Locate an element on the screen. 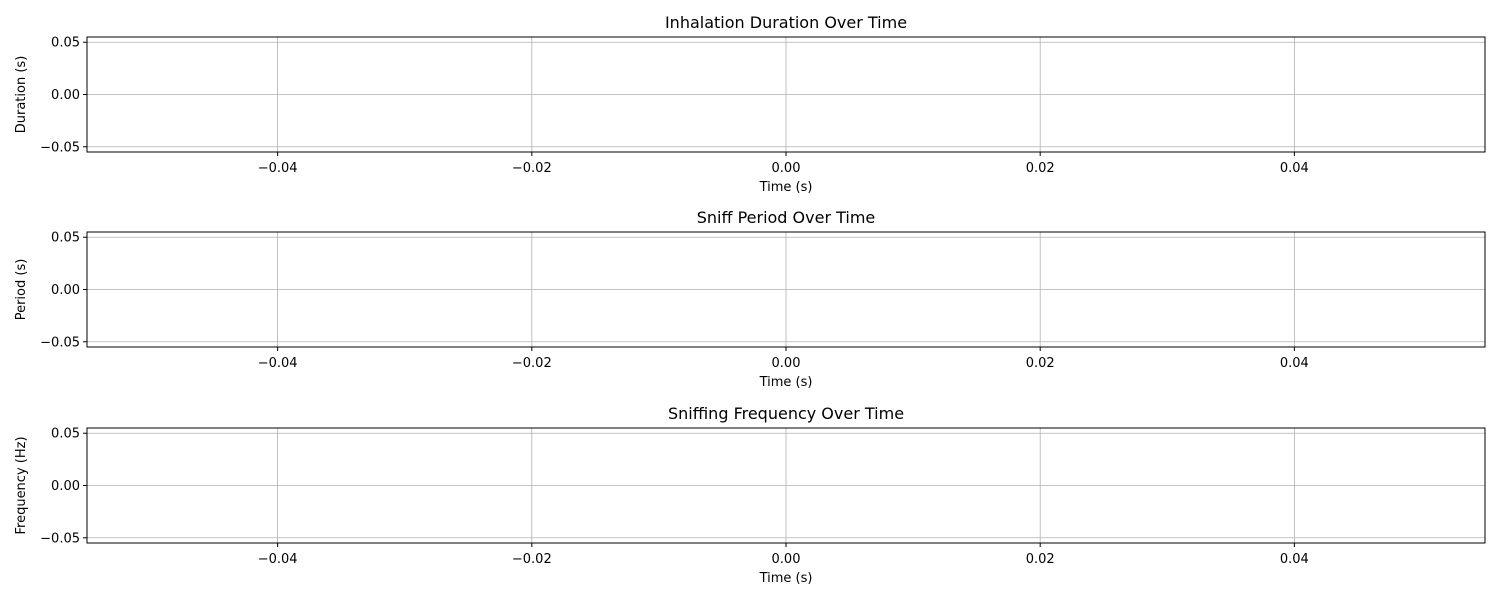 The height and width of the screenshot is (600, 1500). y-axis-label: Frequency (Hz) is located at coordinates (21, 485).